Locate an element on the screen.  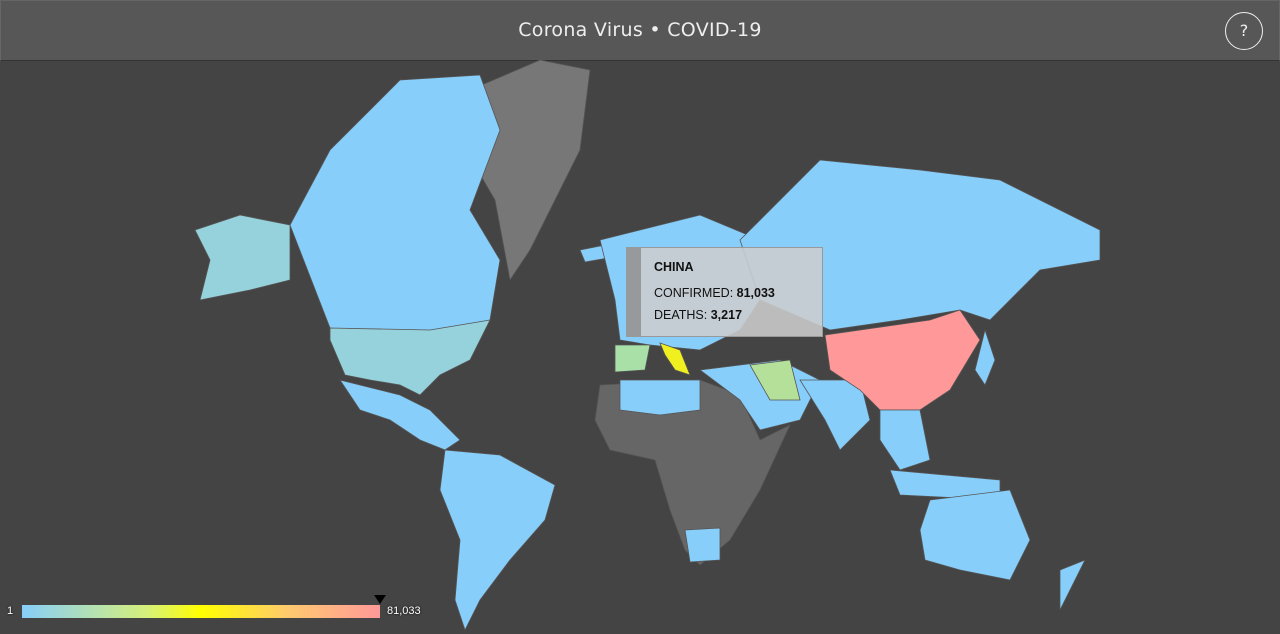
canada is located at coordinates (395, 212).